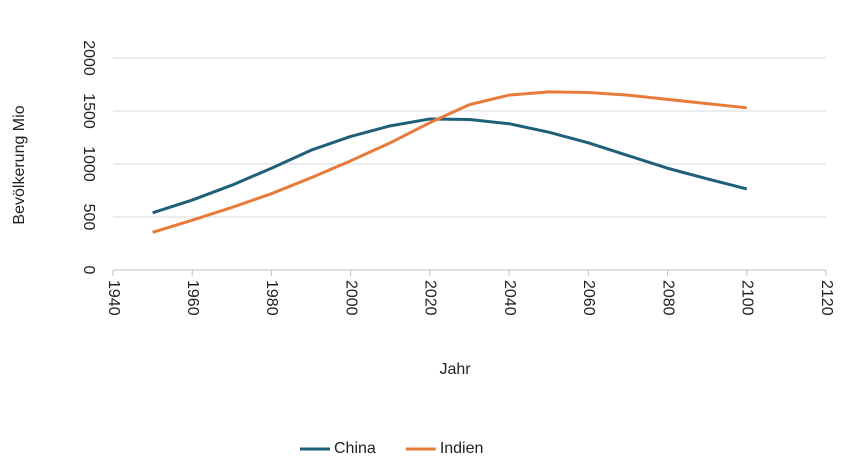 Image resolution: width=845 pixels, height=468 pixels. What do you see at coordinates (88, 164) in the screenshot?
I see `y-tick-label: 1000` at bounding box center [88, 164].